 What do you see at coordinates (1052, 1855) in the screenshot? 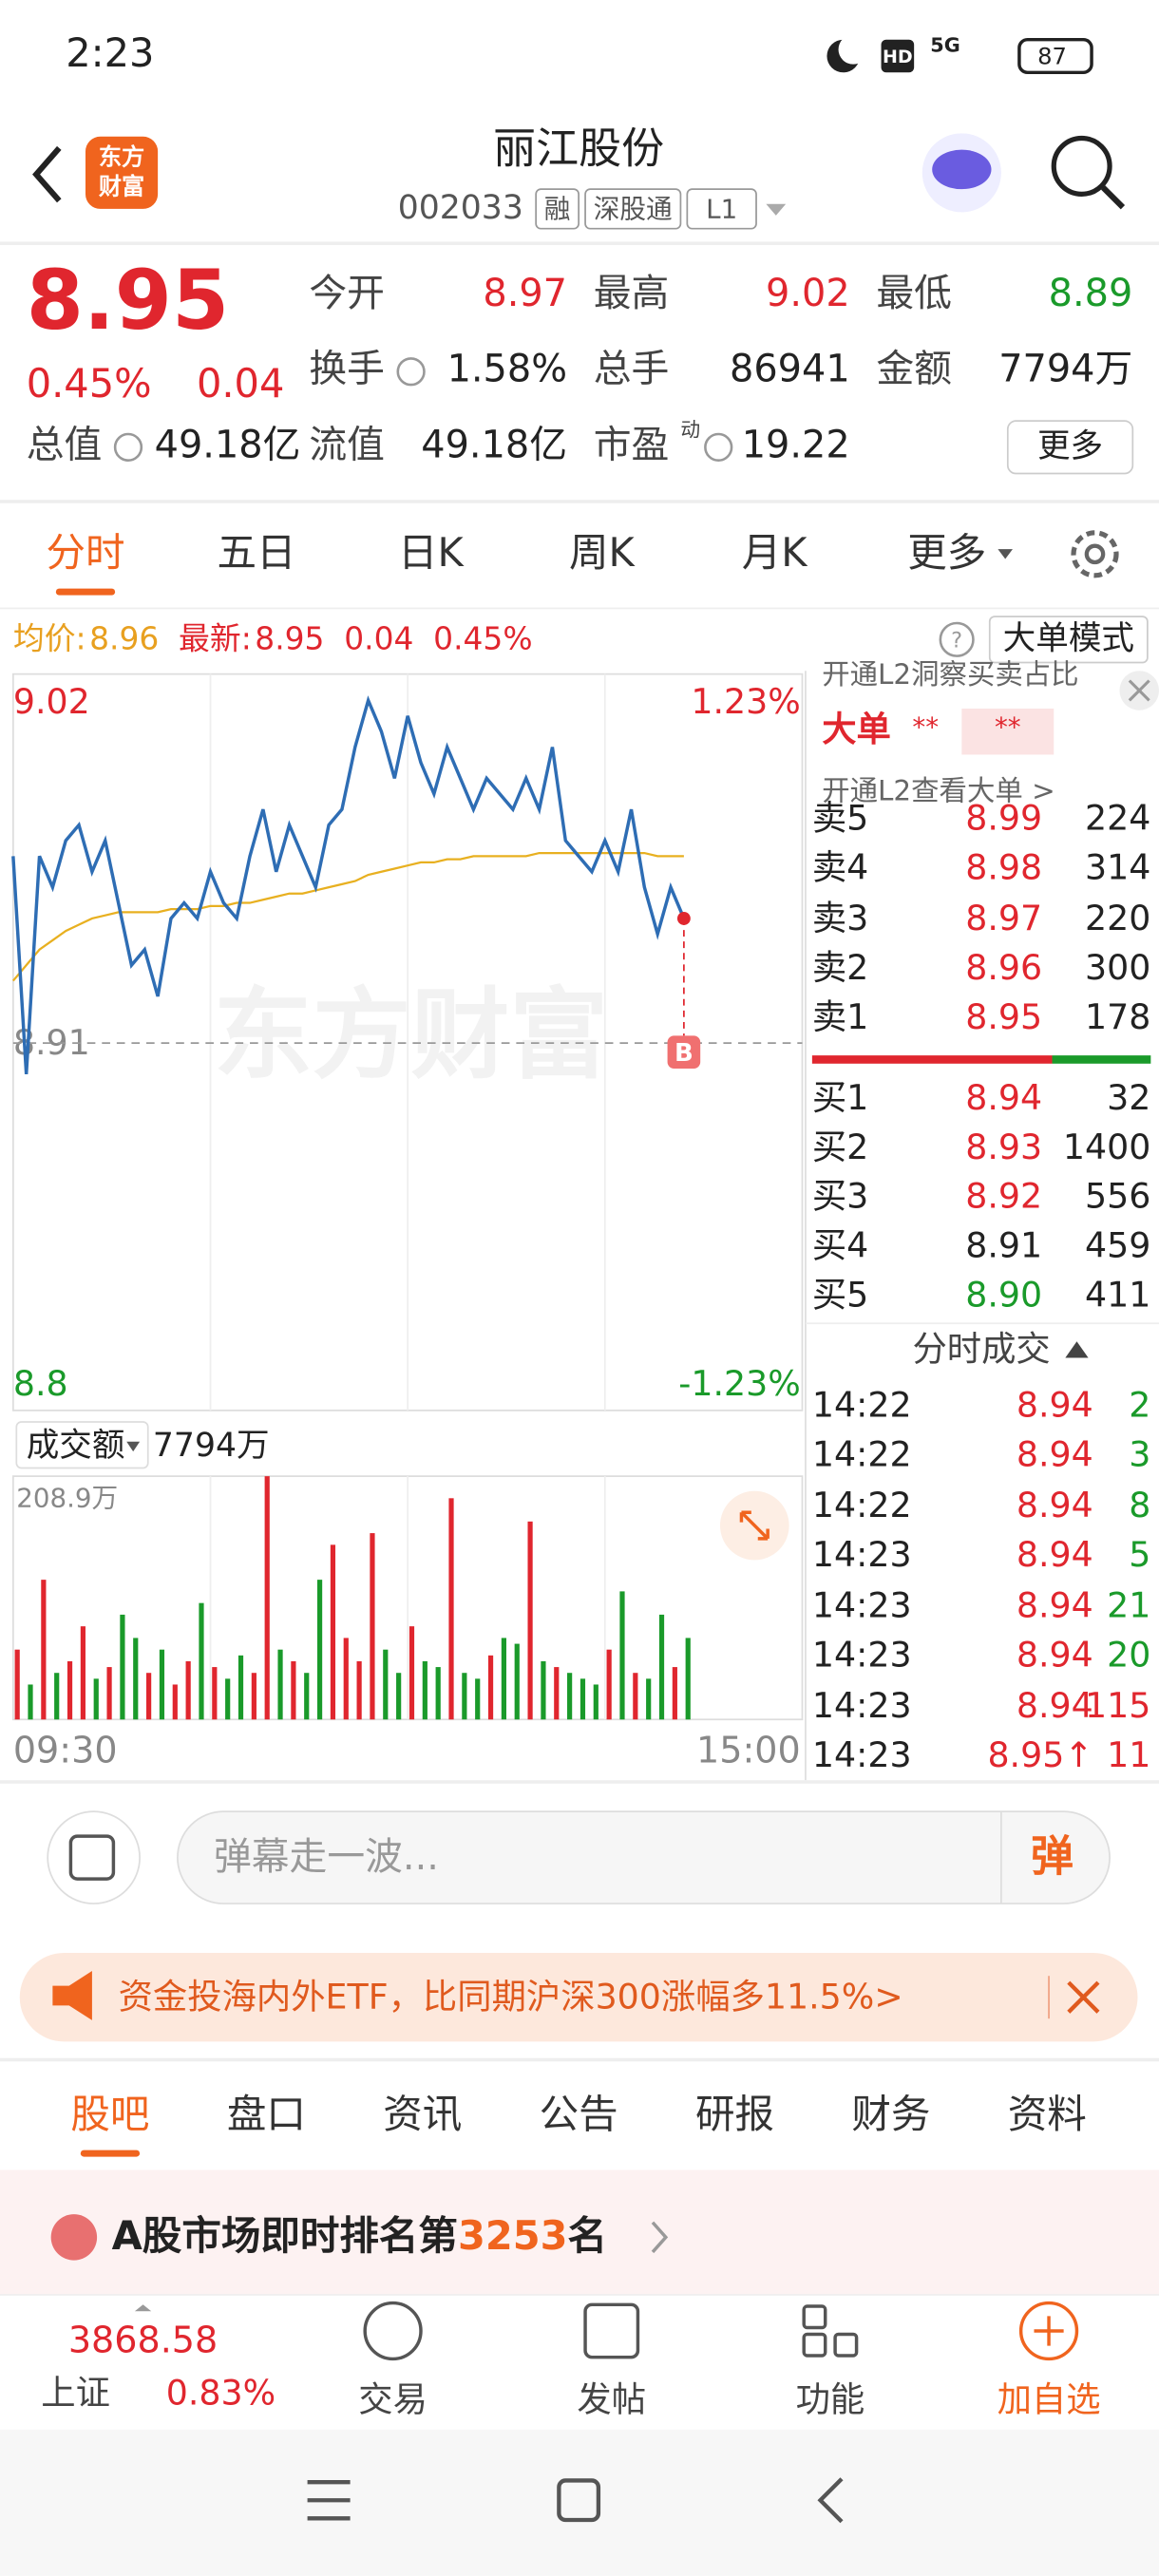
I see `danmaku-button: 弹` at bounding box center [1052, 1855].